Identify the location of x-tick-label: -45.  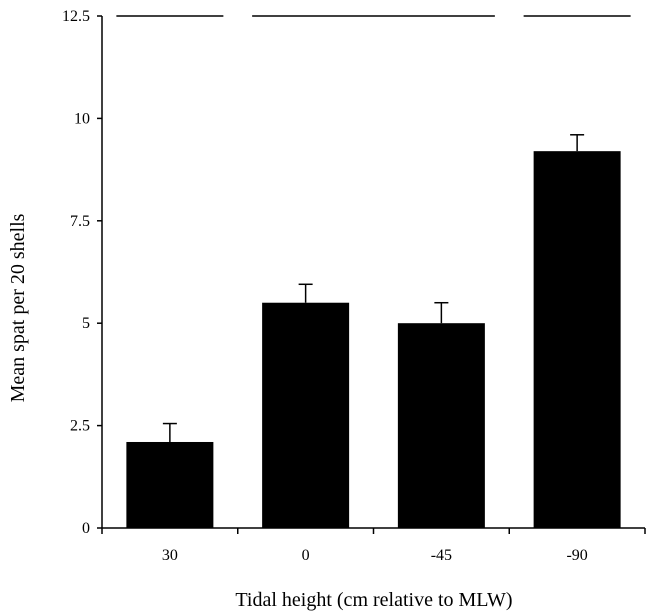
(441, 555).